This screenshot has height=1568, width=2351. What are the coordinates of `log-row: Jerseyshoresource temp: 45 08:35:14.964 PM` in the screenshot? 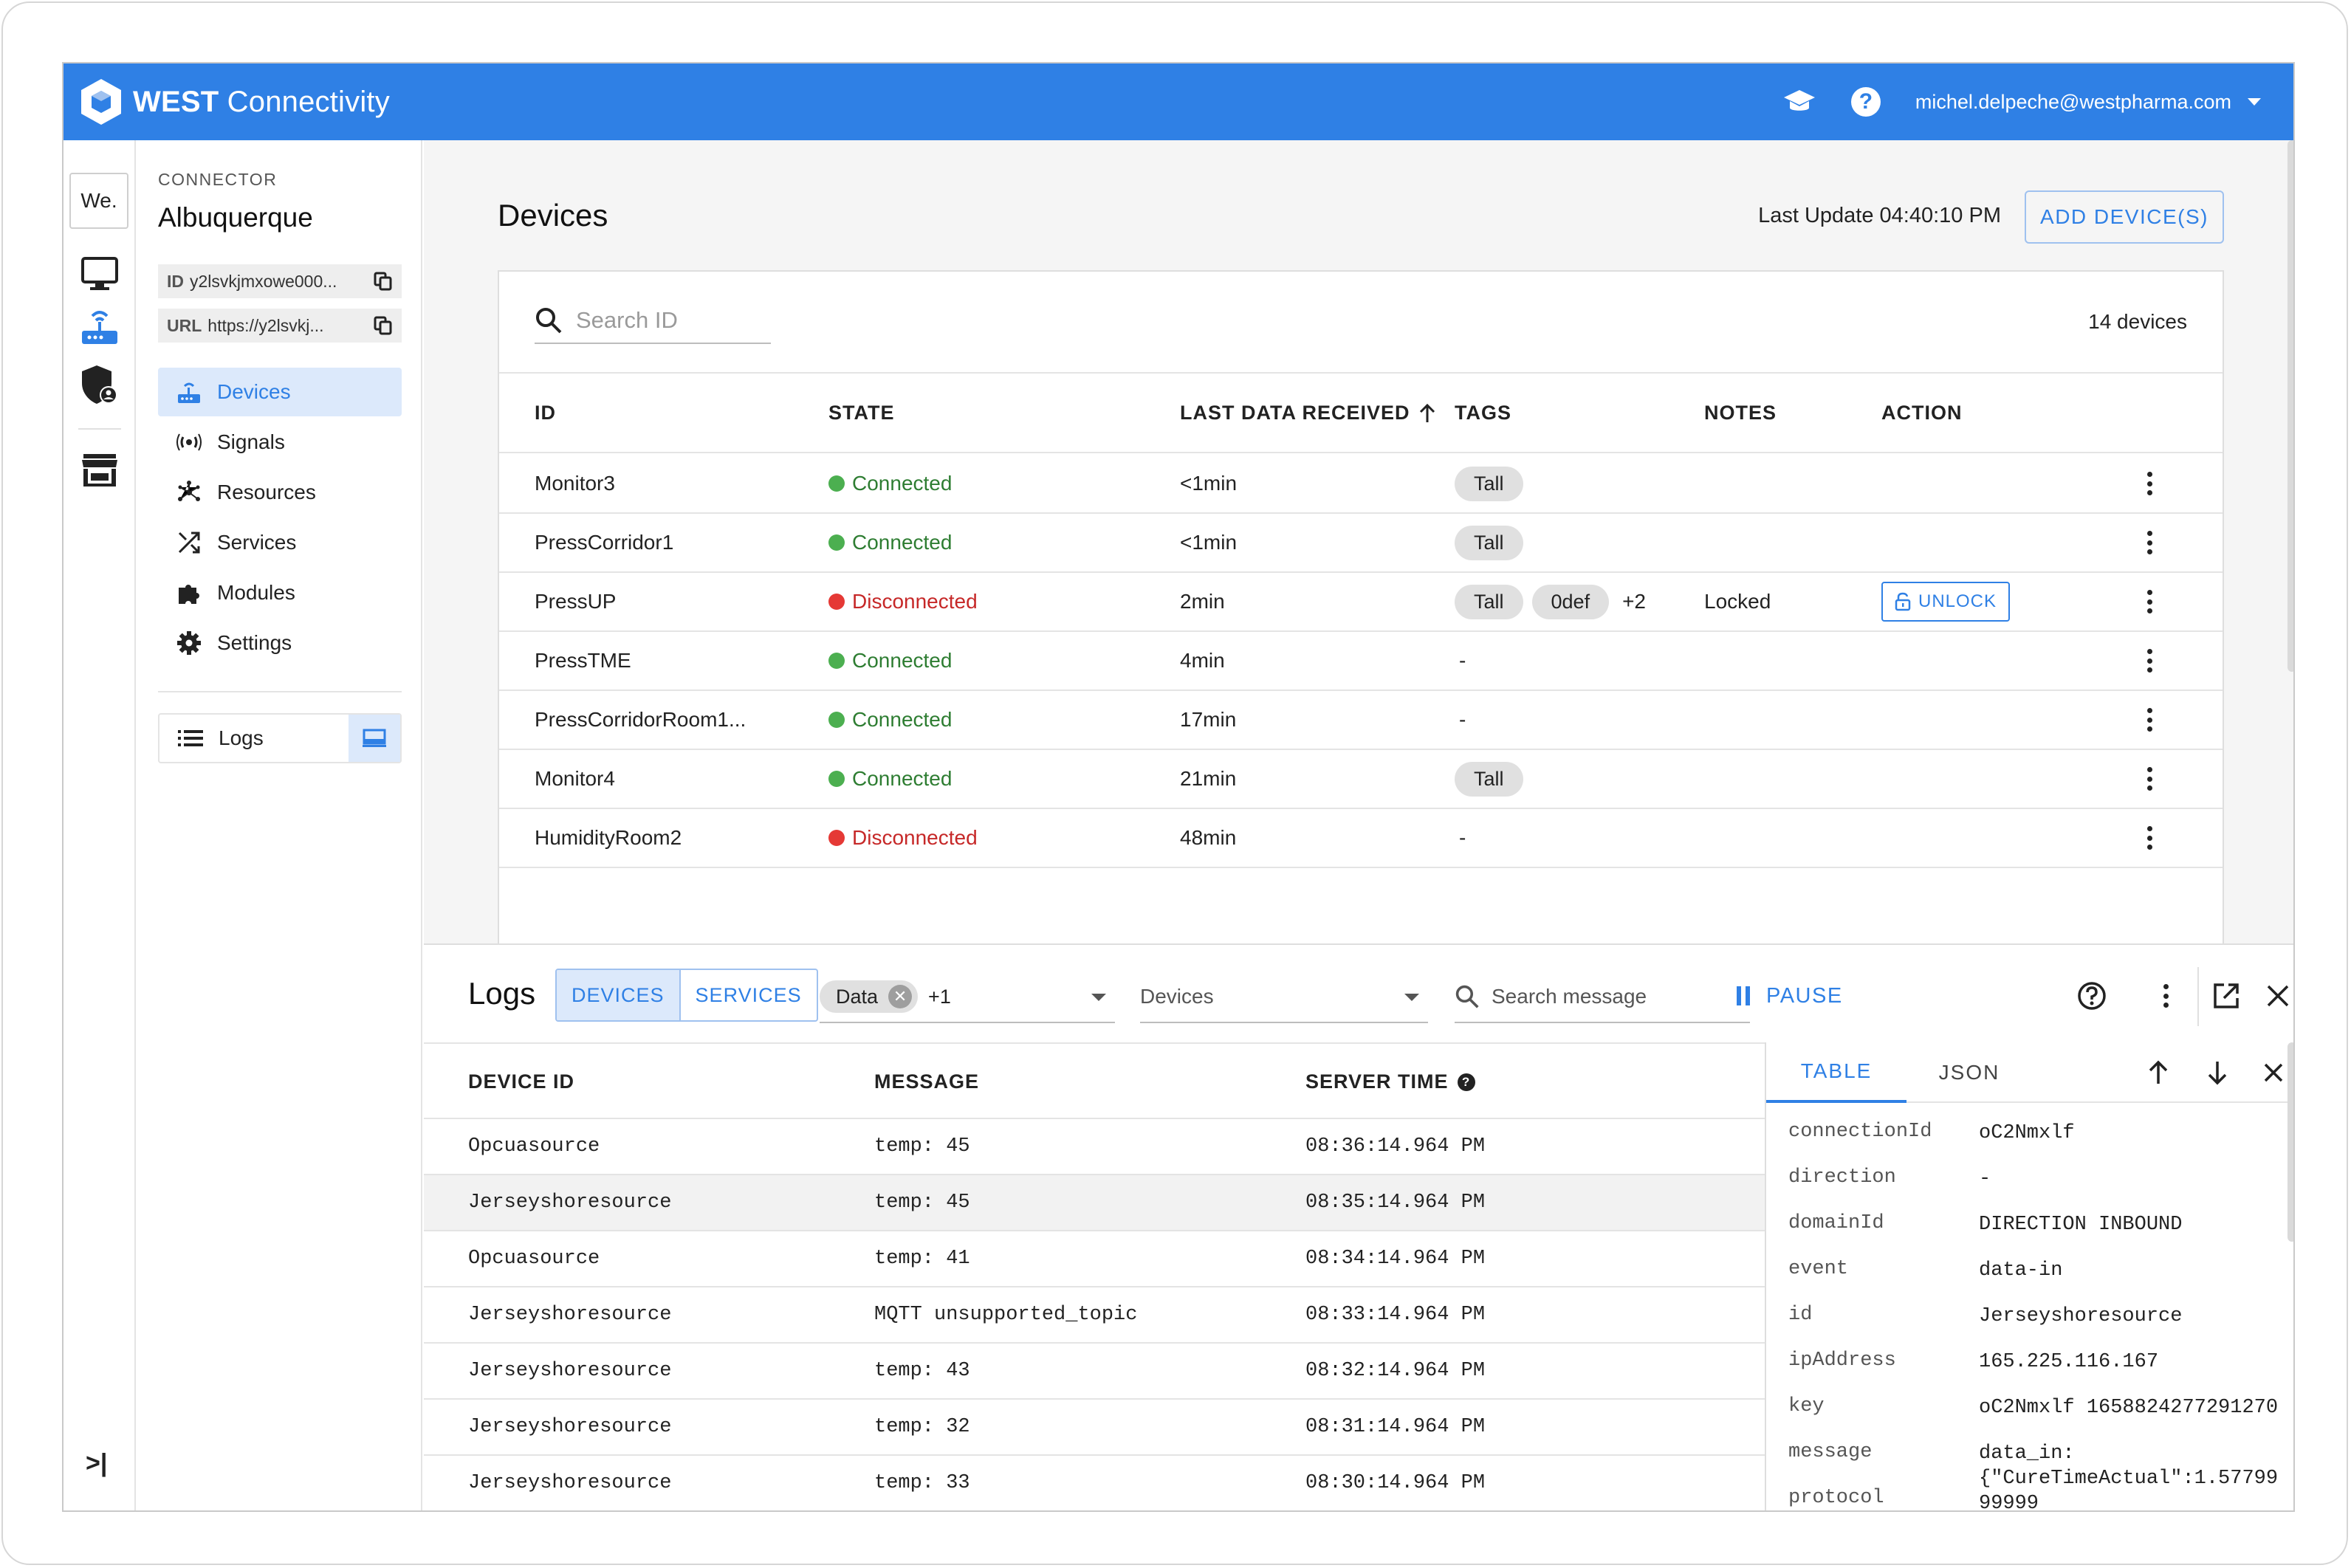 It's located at (1094, 1203).